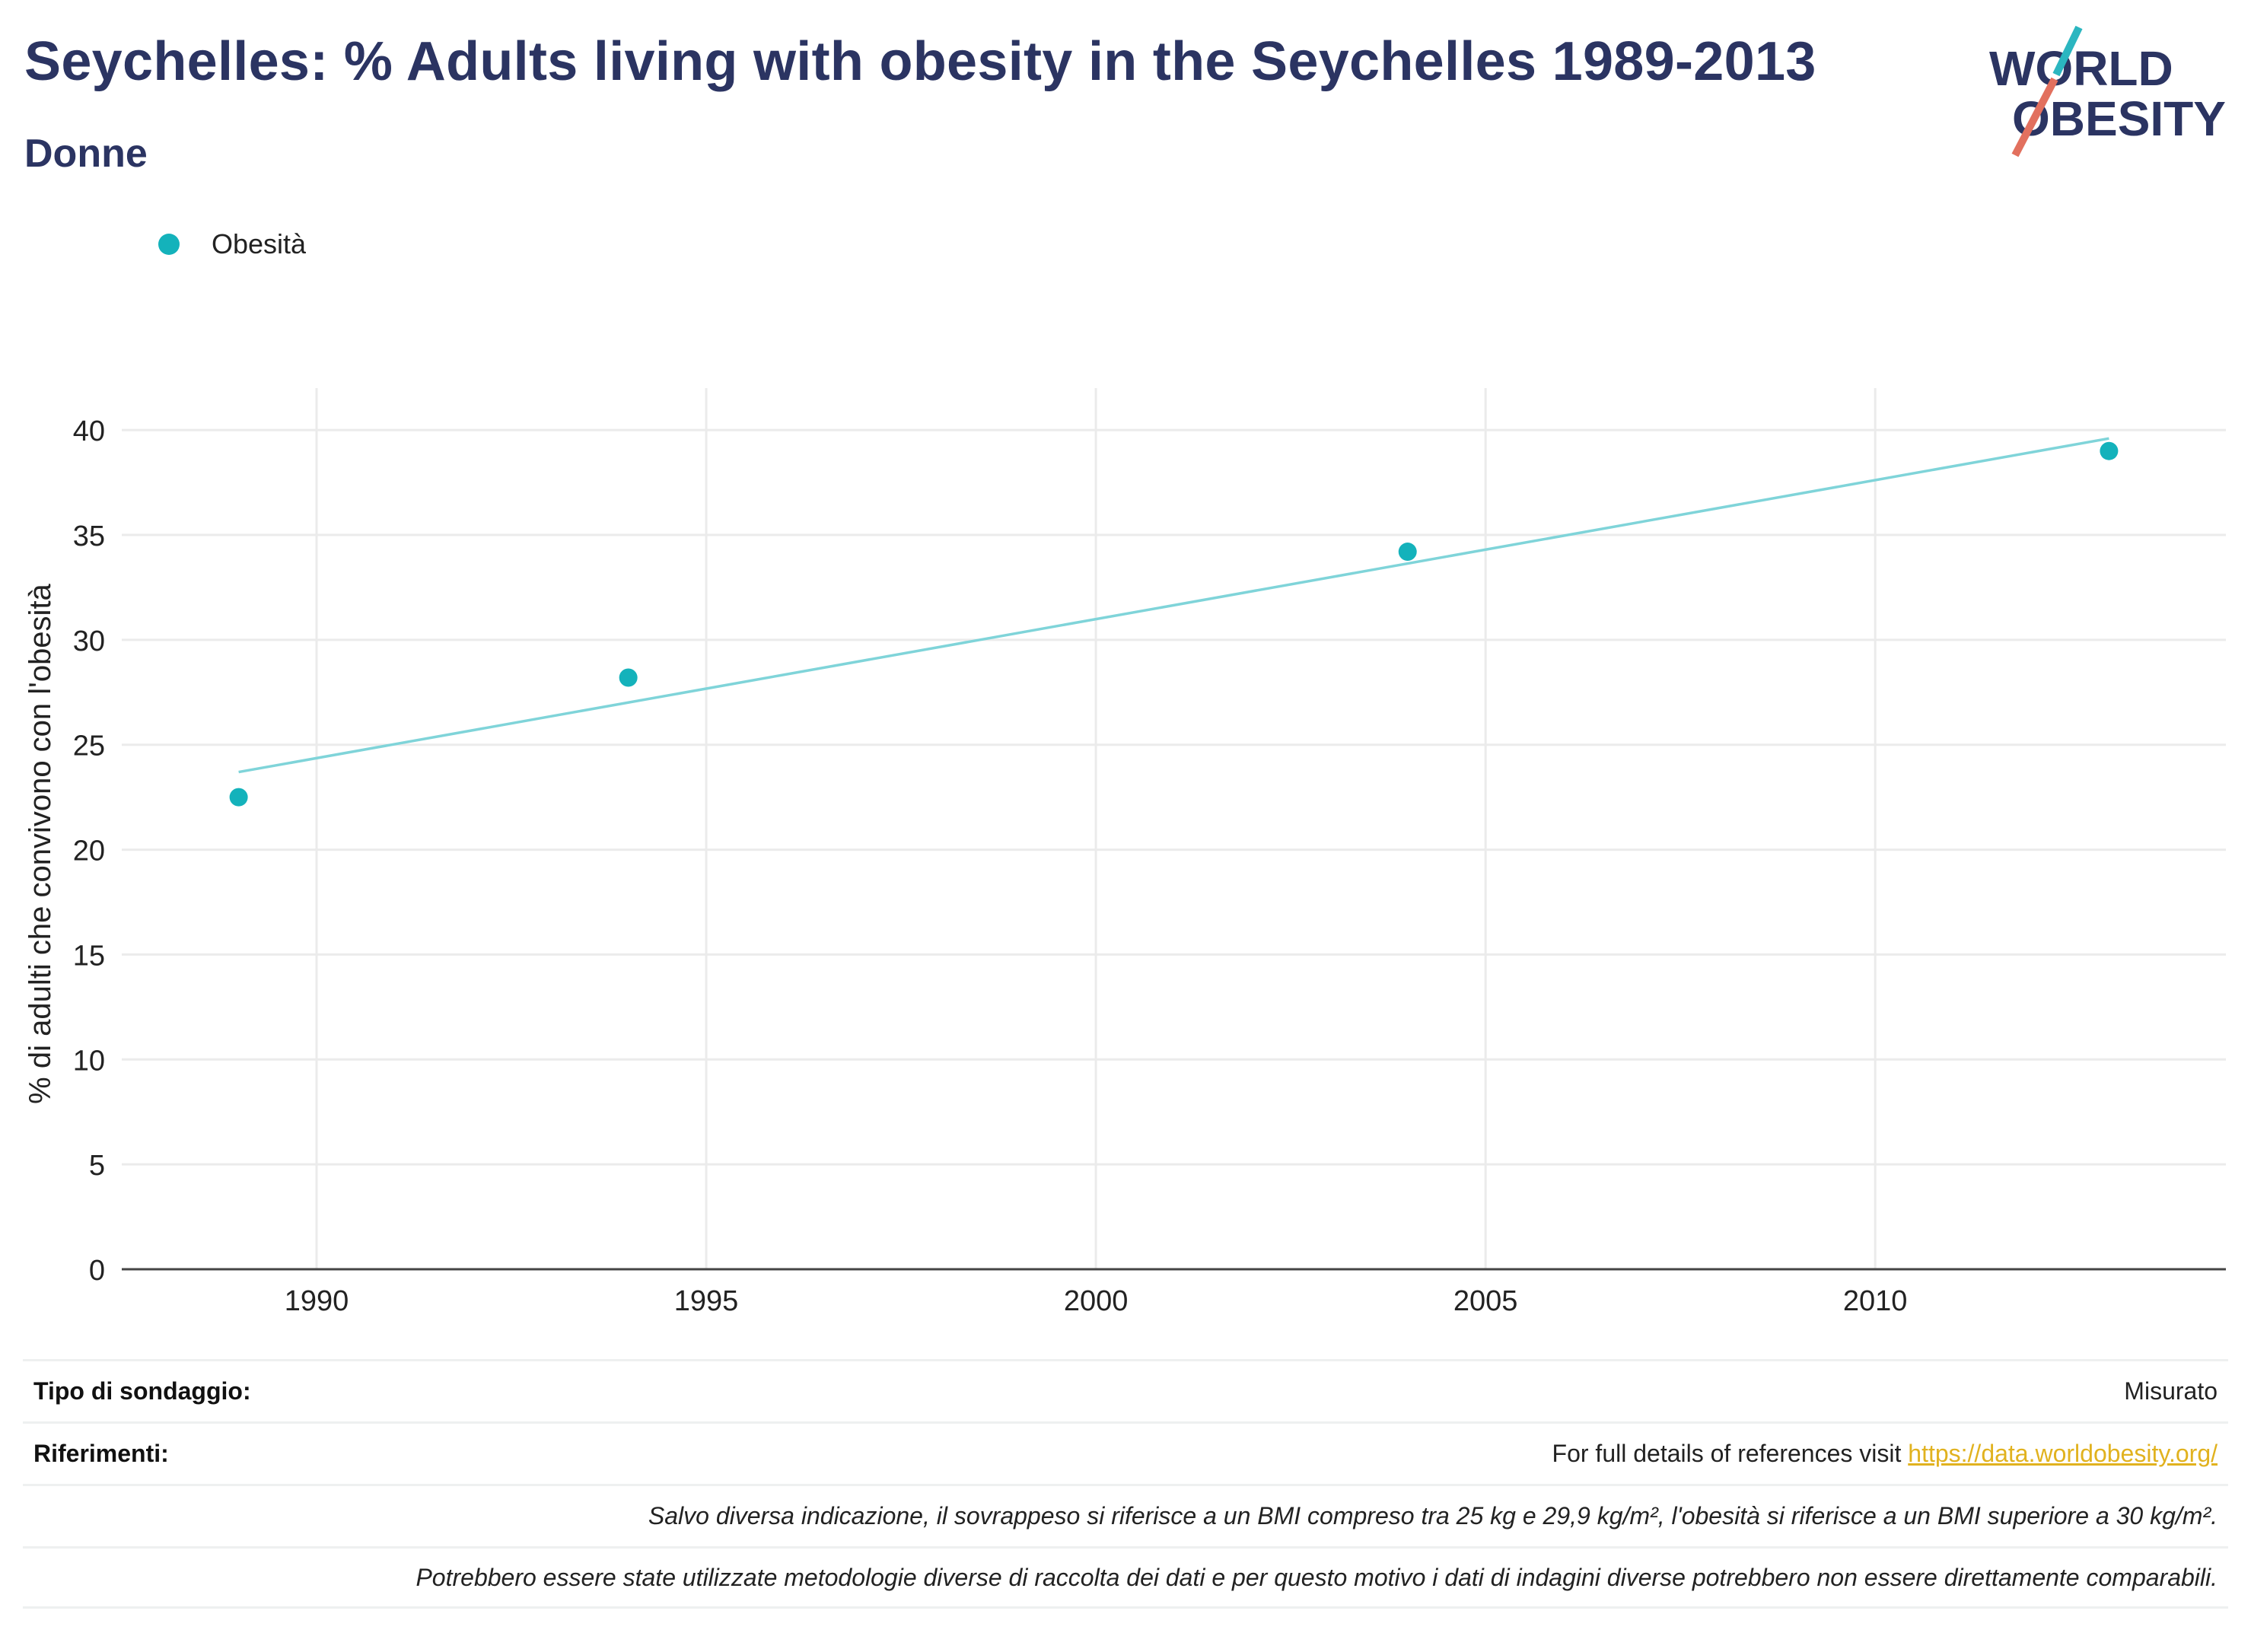  What do you see at coordinates (169, 244) in the screenshot?
I see `legend-marker-obesita` at bounding box center [169, 244].